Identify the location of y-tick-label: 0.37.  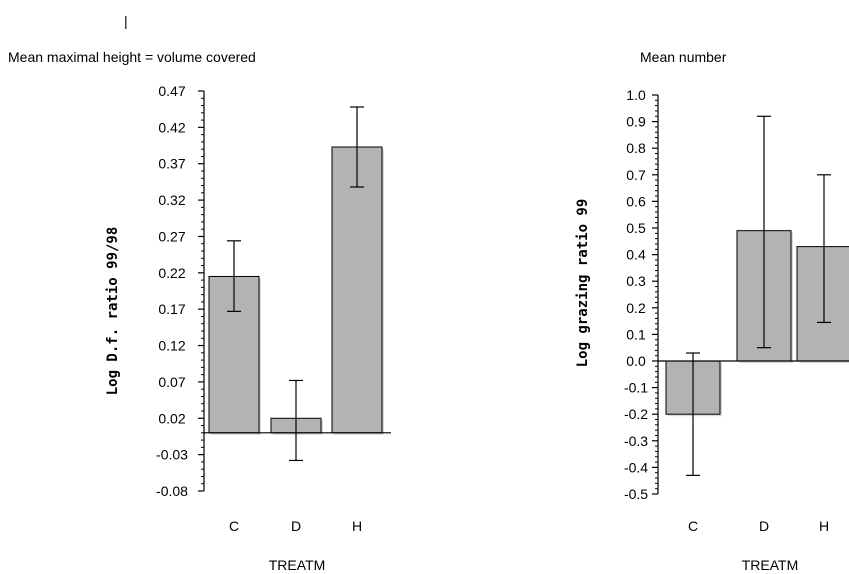
(171, 164).